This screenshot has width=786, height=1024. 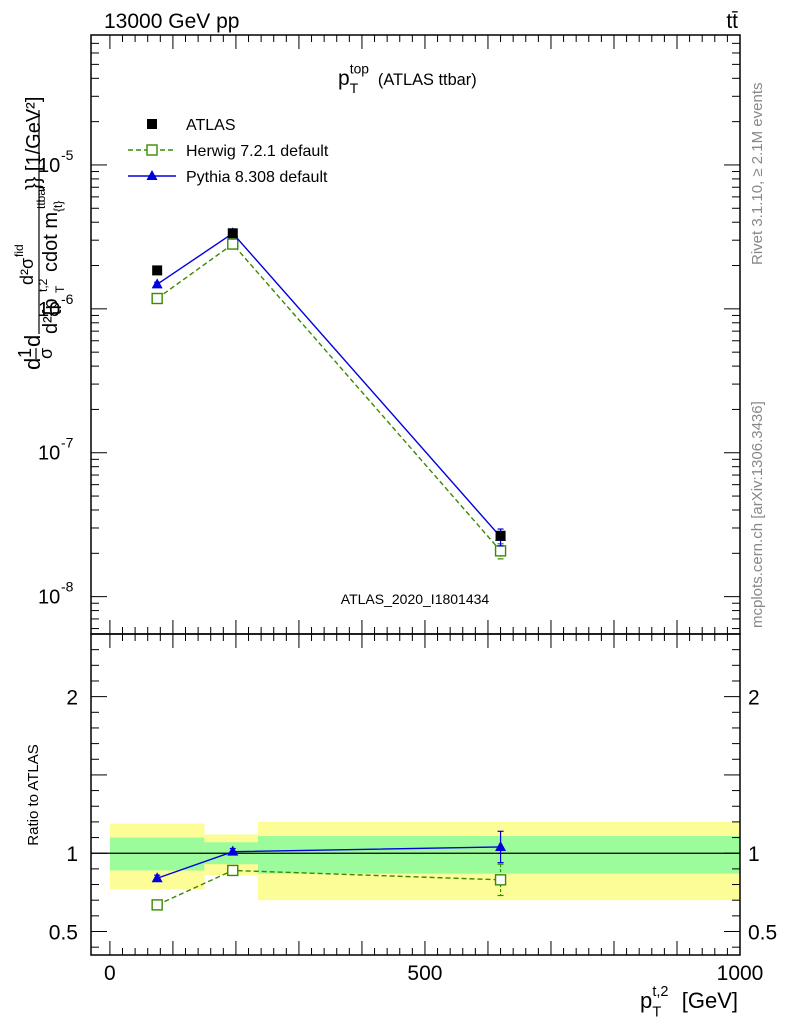 I want to click on main-ytick-label: 10 -6, so click(x=56, y=306).